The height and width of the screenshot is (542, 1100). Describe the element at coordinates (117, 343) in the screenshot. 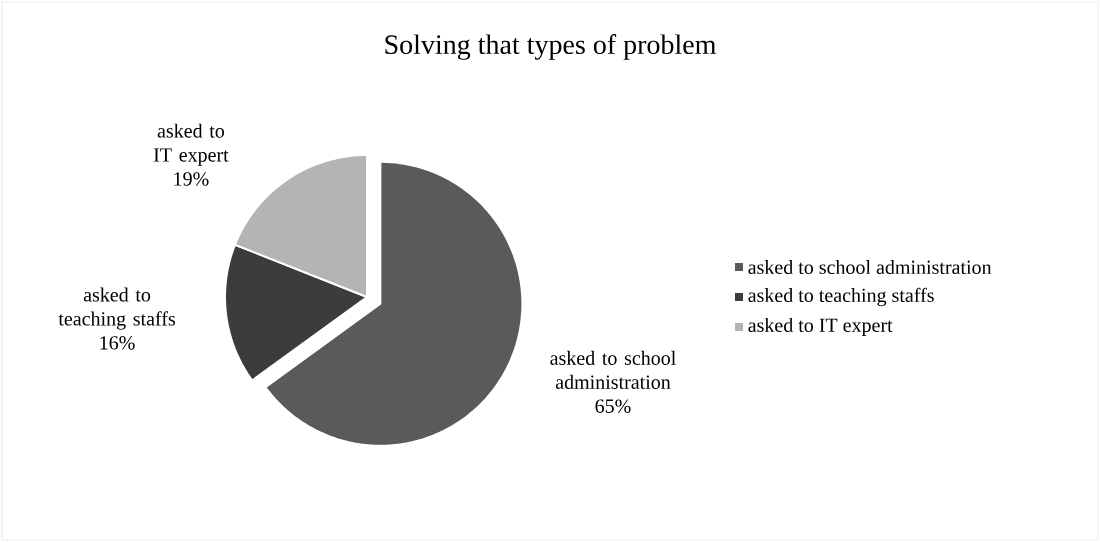

I see `data-label: 16%` at that location.